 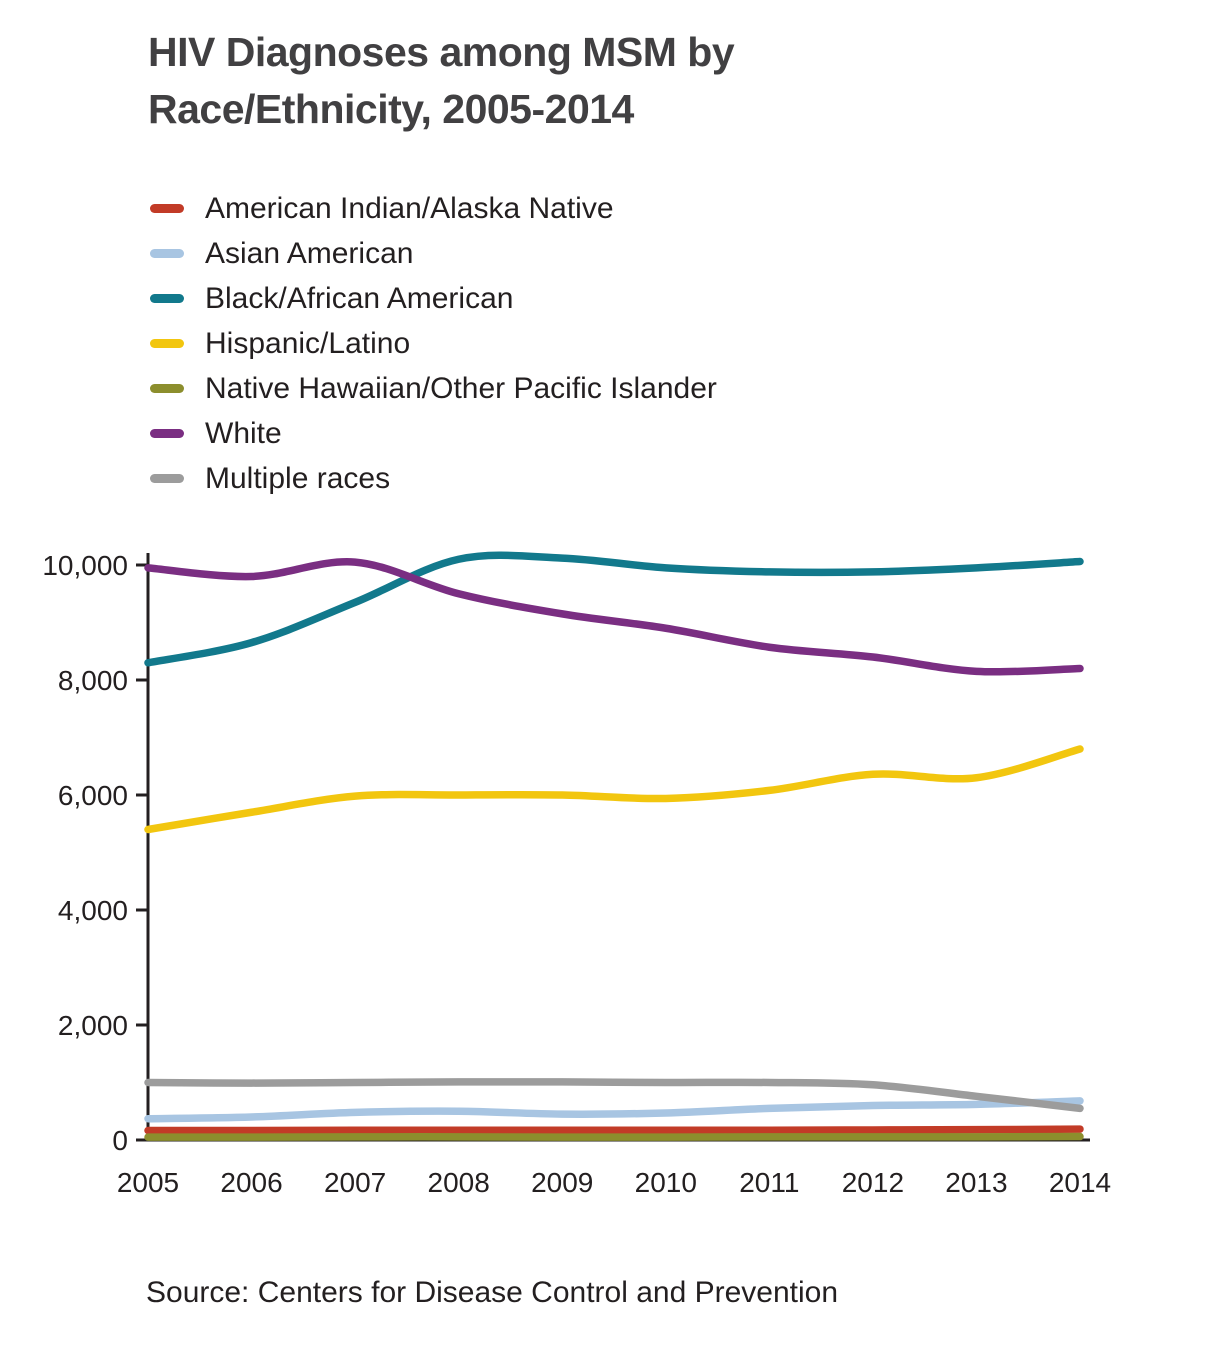 What do you see at coordinates (167, 433) in the screenshot?
I see `legend-swatch-white` at bounding box center [167, 433].